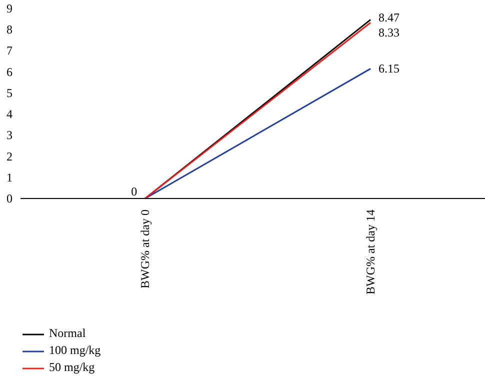 This screenshot has width=485, height=386. Describe the element at coordinates (145, 248) in the screenshot. I see `x-tick-label: BWG% at day 0` at that location.